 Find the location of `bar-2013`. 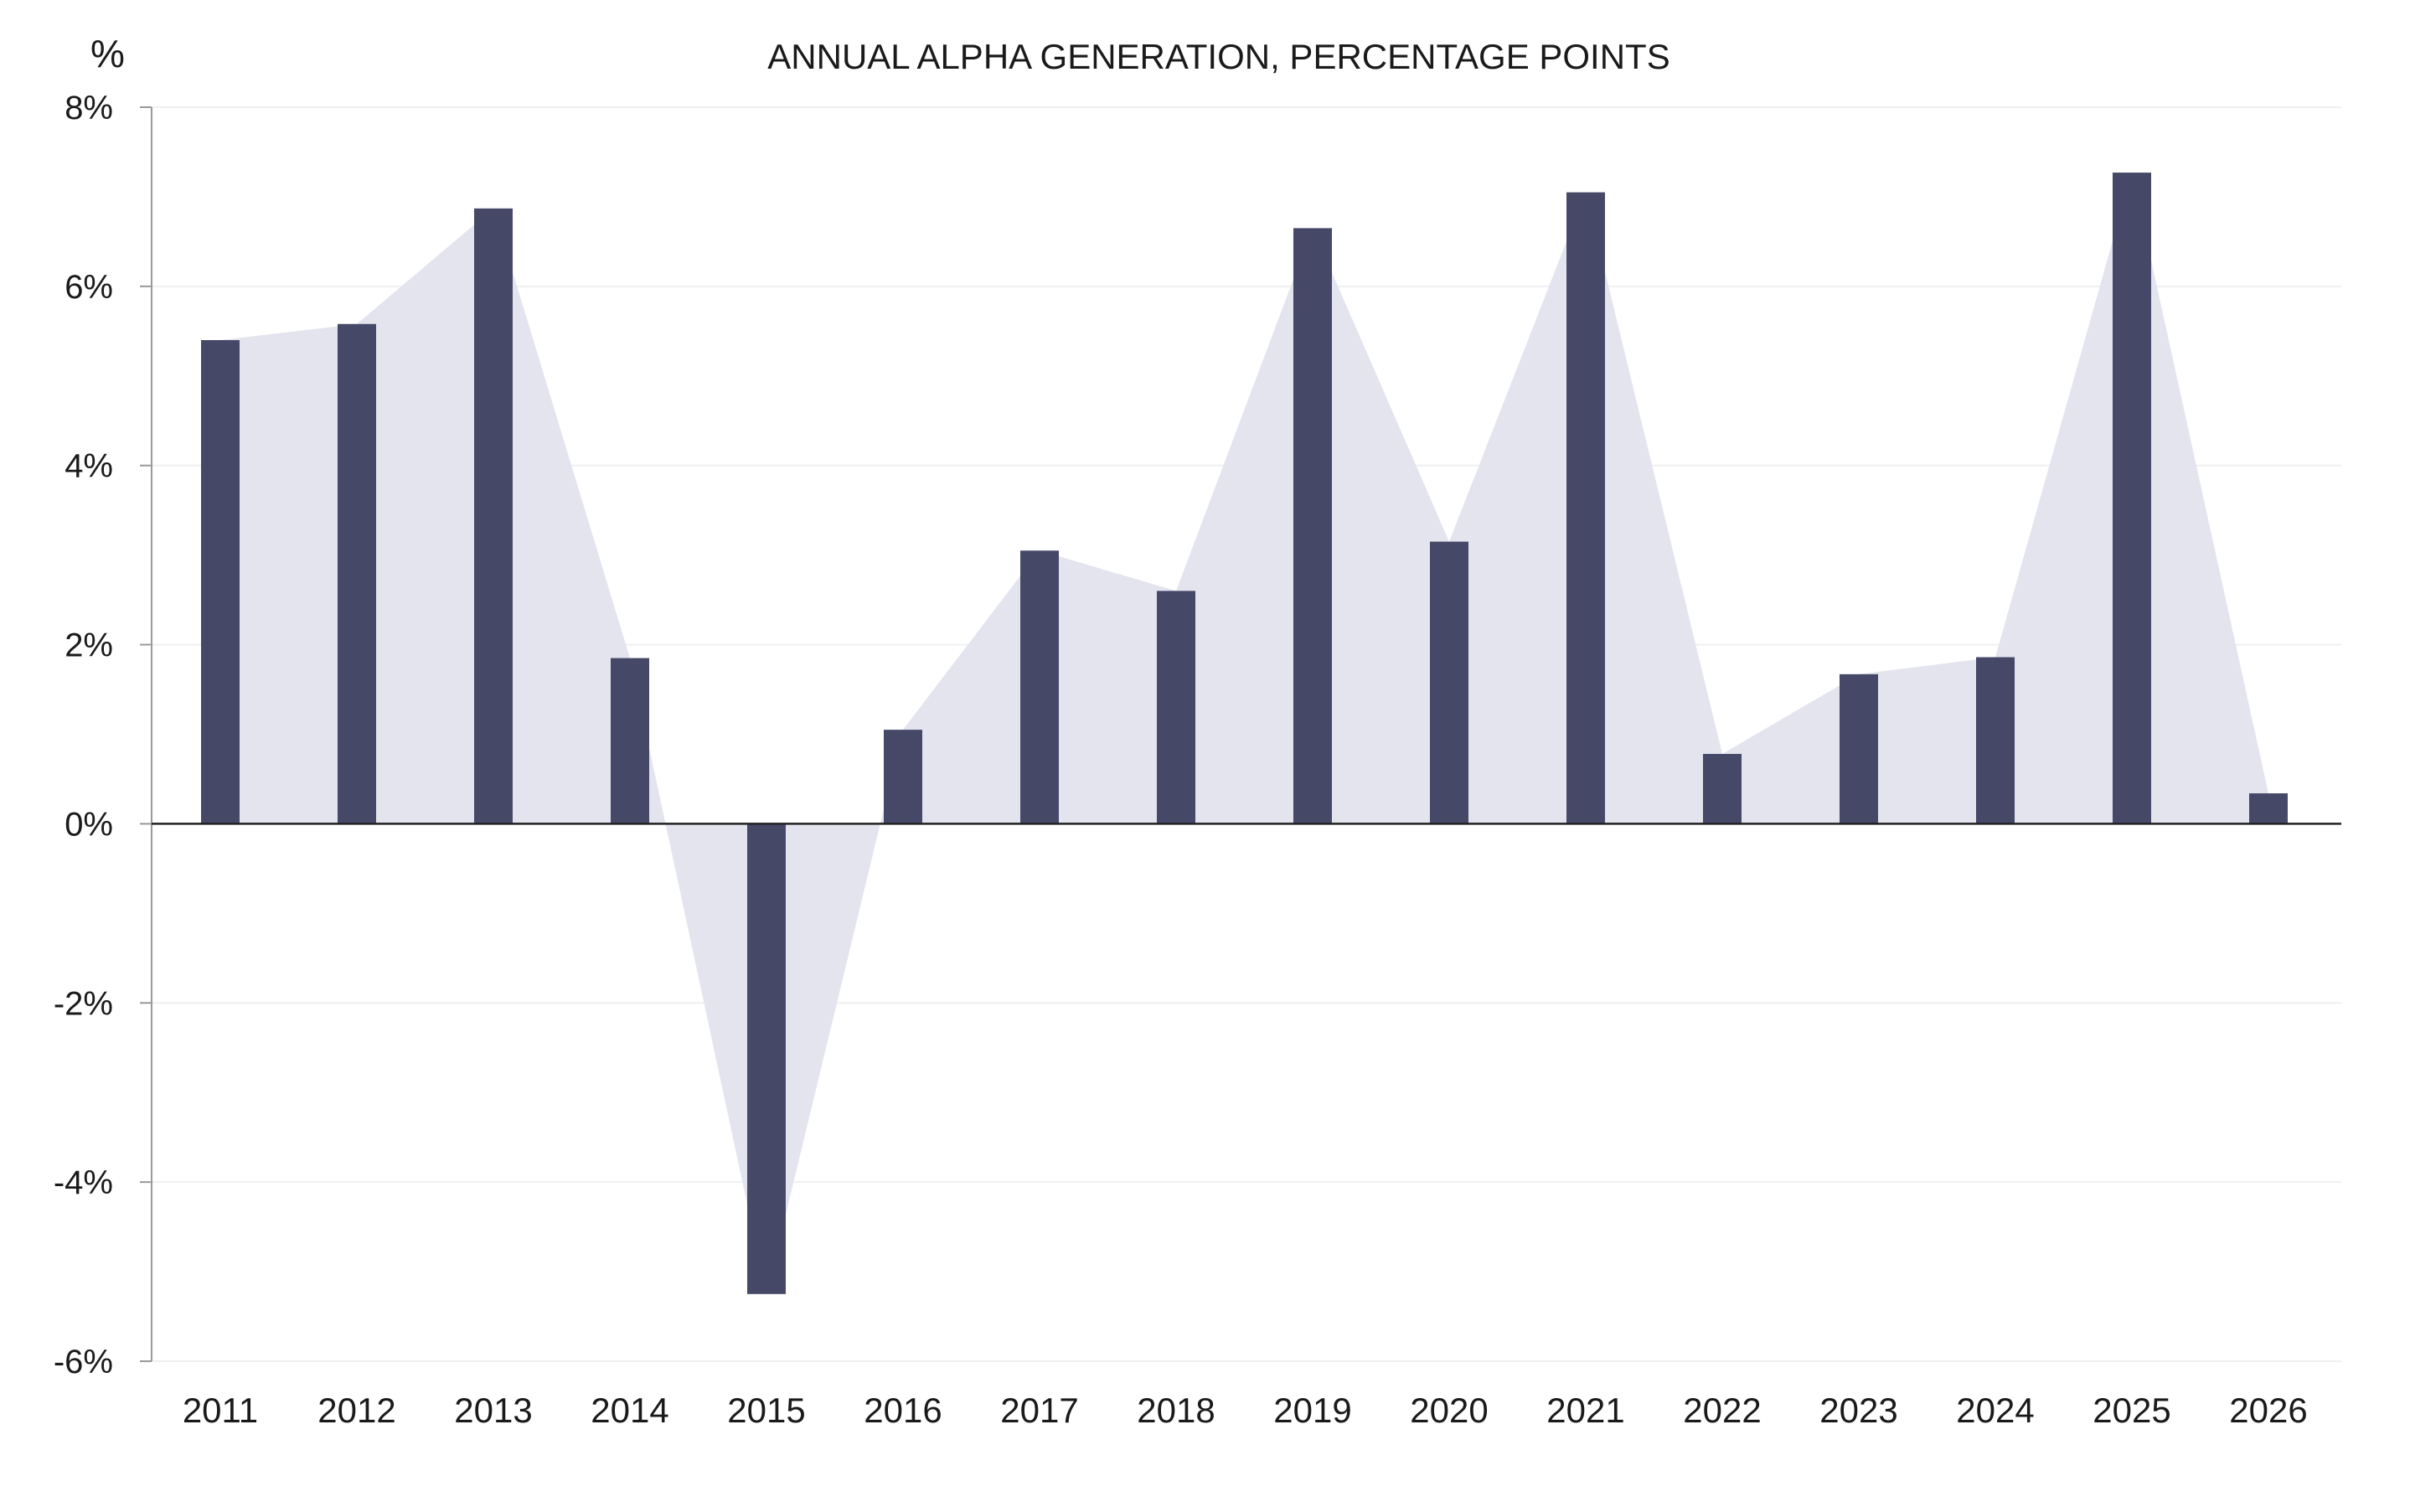

bar-2013 is located at coordinates (493, 516).